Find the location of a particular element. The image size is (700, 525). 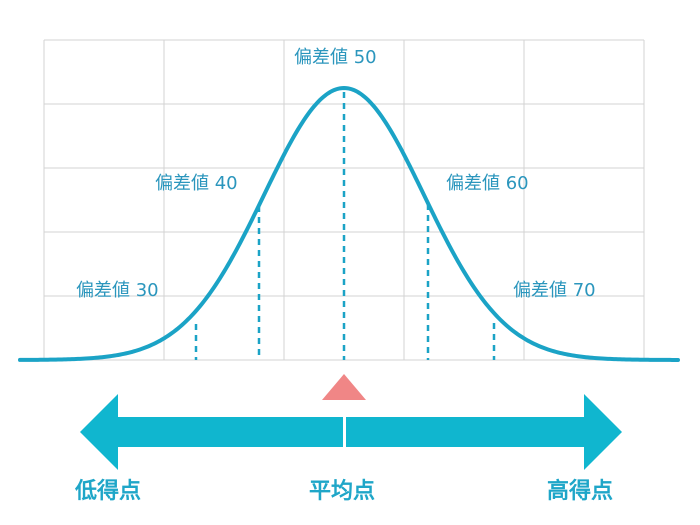

deviation-label-70: 偏差値 70 is located at coordinates (554, 290).